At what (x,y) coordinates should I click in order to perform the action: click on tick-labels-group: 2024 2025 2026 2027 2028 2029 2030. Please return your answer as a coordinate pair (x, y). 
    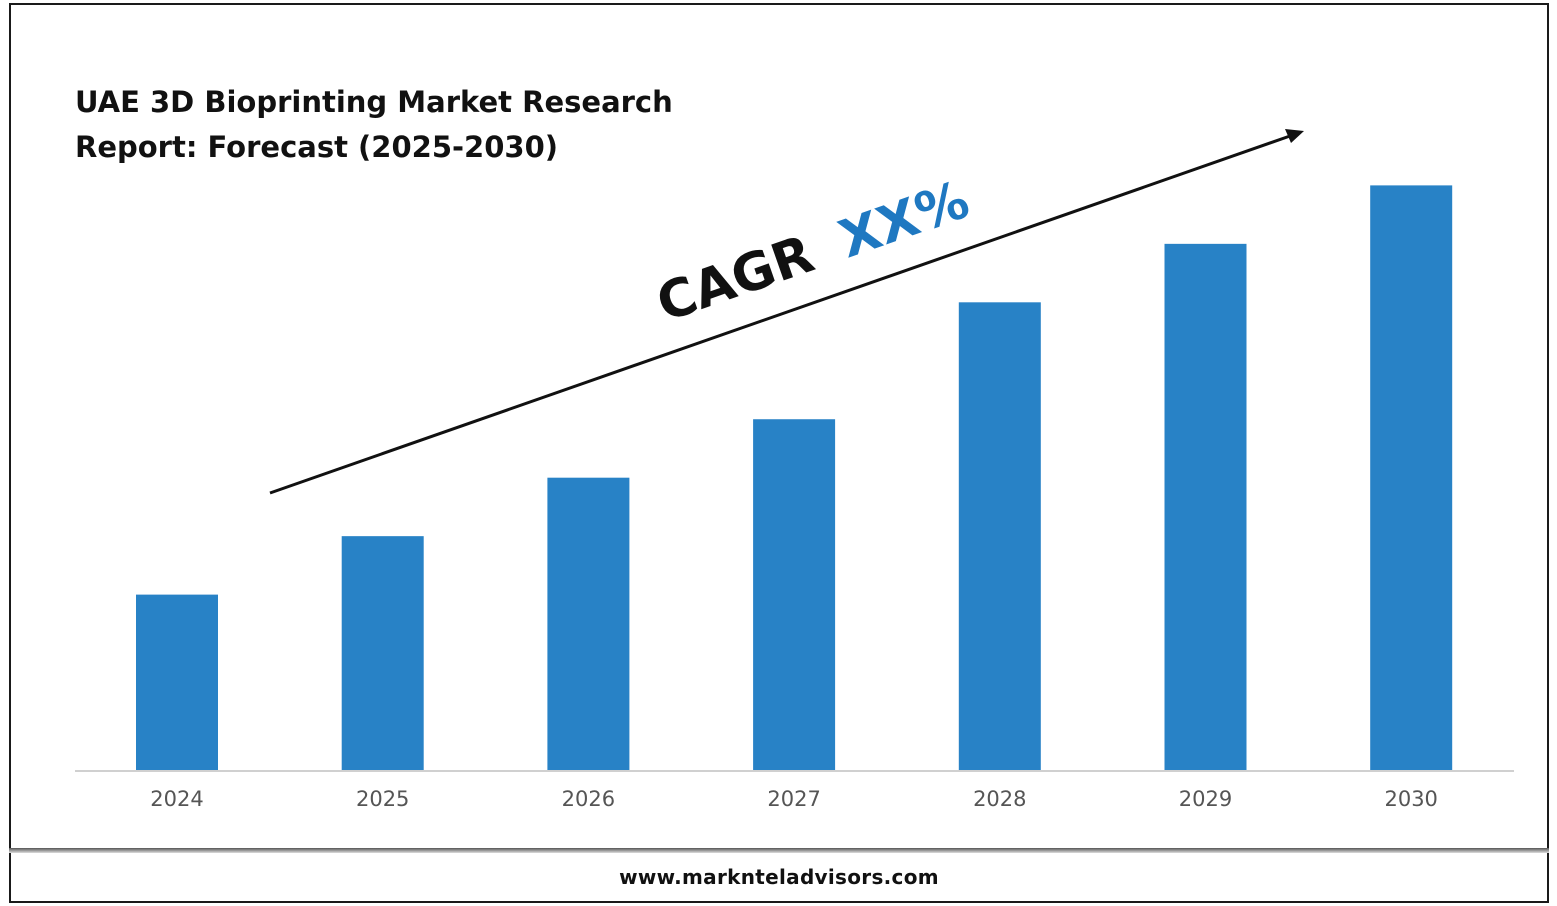
    Looking at the image, I should click on (794, 799).